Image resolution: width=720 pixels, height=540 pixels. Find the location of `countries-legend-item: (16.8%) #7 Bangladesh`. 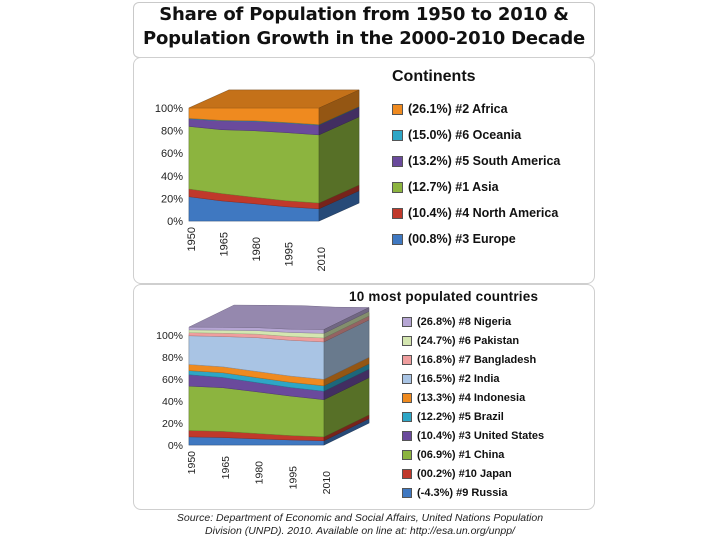

countries-legend-item: (16.8%) #7 Bangladesh is located at coordinates (473, 359).